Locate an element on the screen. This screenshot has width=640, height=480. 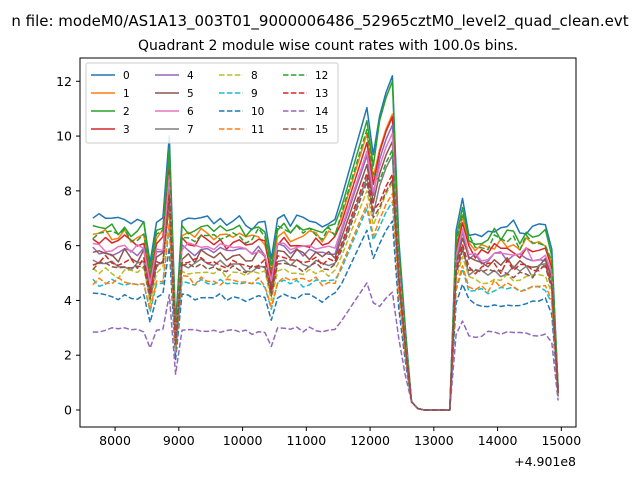
legend-label-module-5: 5 is located at coordinates (190, 94).